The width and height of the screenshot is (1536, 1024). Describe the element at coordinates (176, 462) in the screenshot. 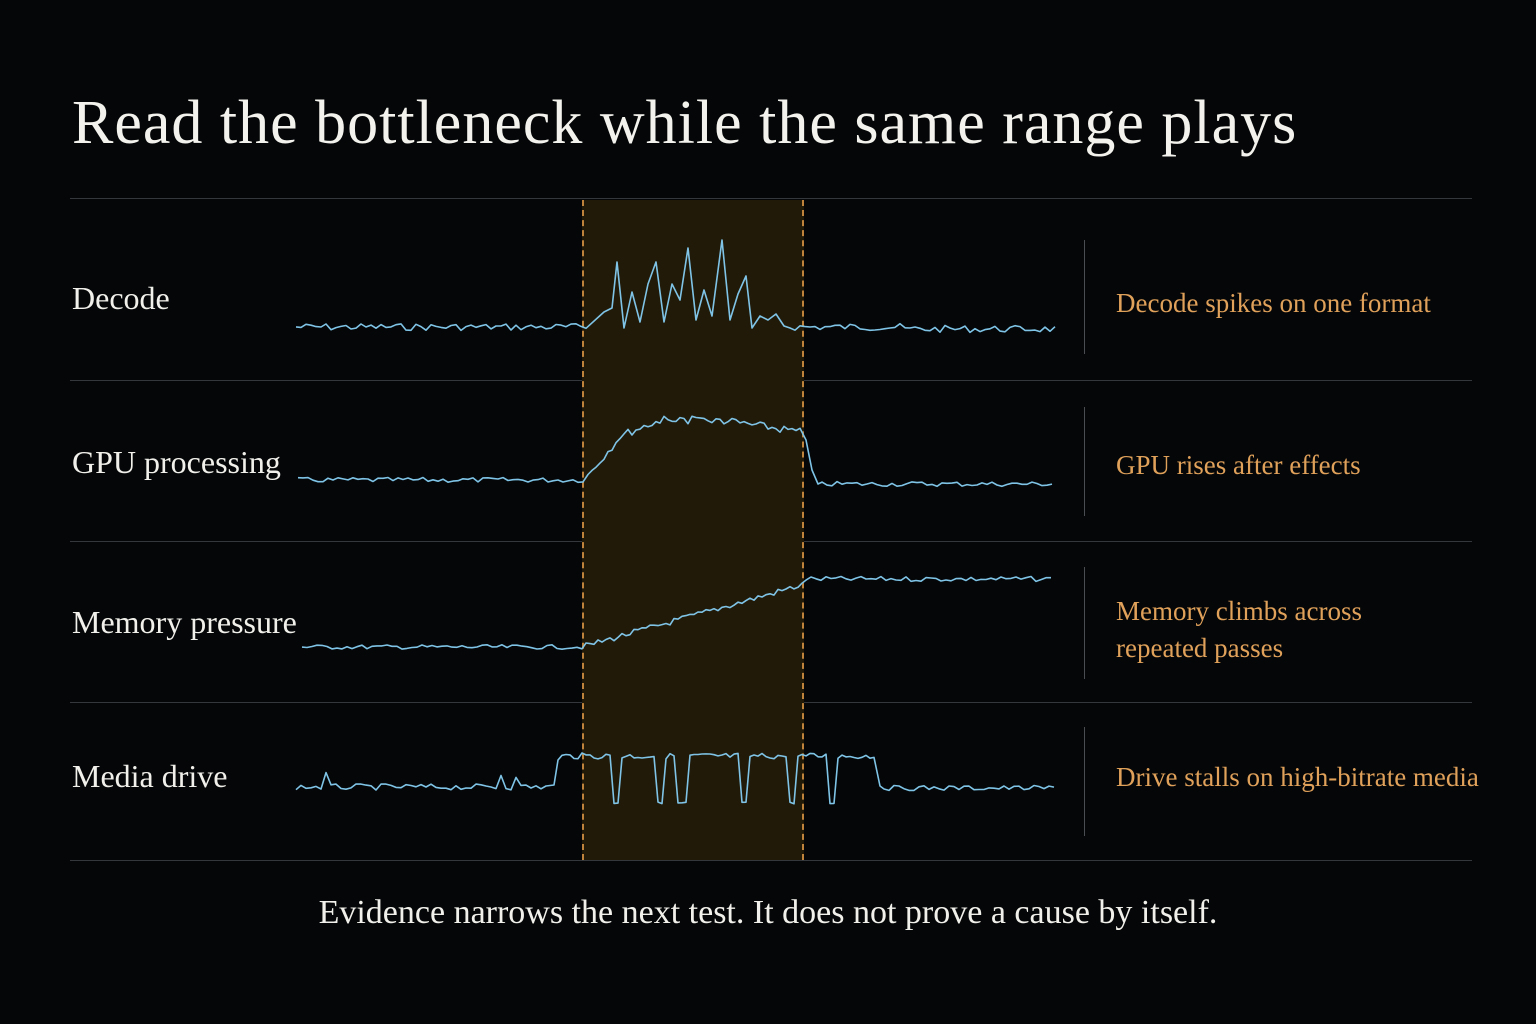

I see `row-label-gpu: GPU processing` at that location.